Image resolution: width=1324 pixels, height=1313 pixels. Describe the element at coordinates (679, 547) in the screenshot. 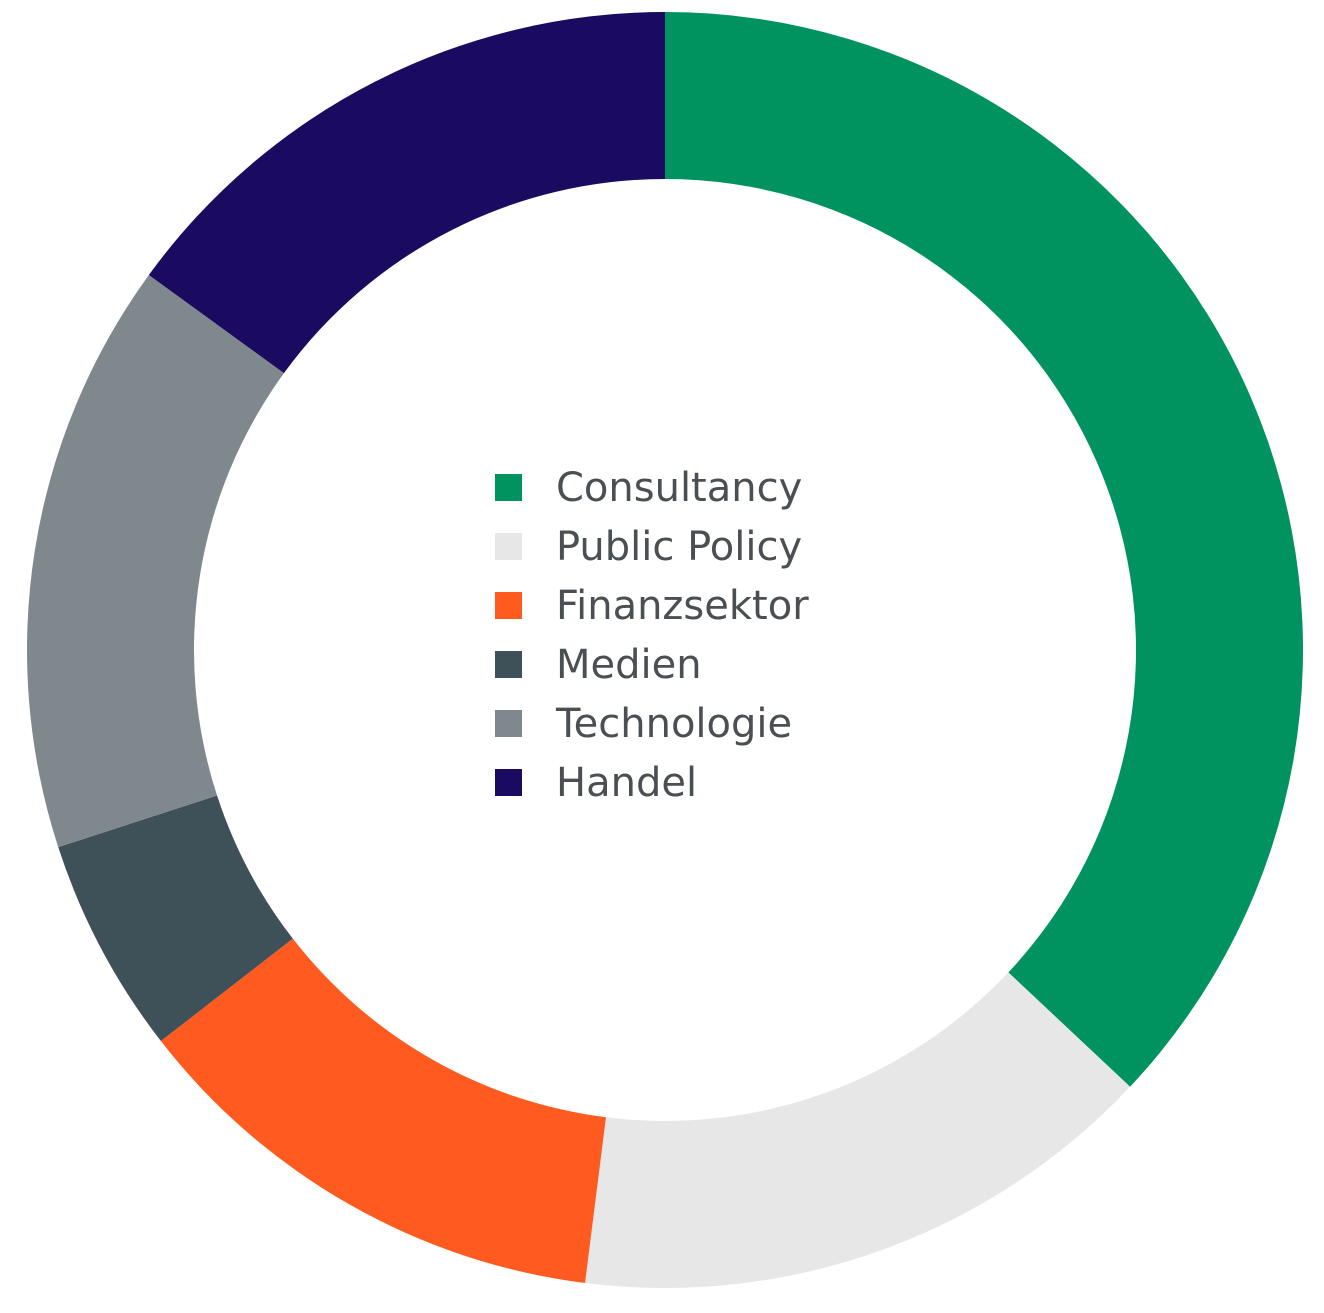

I see `legend-label: Public Policy` at that location.